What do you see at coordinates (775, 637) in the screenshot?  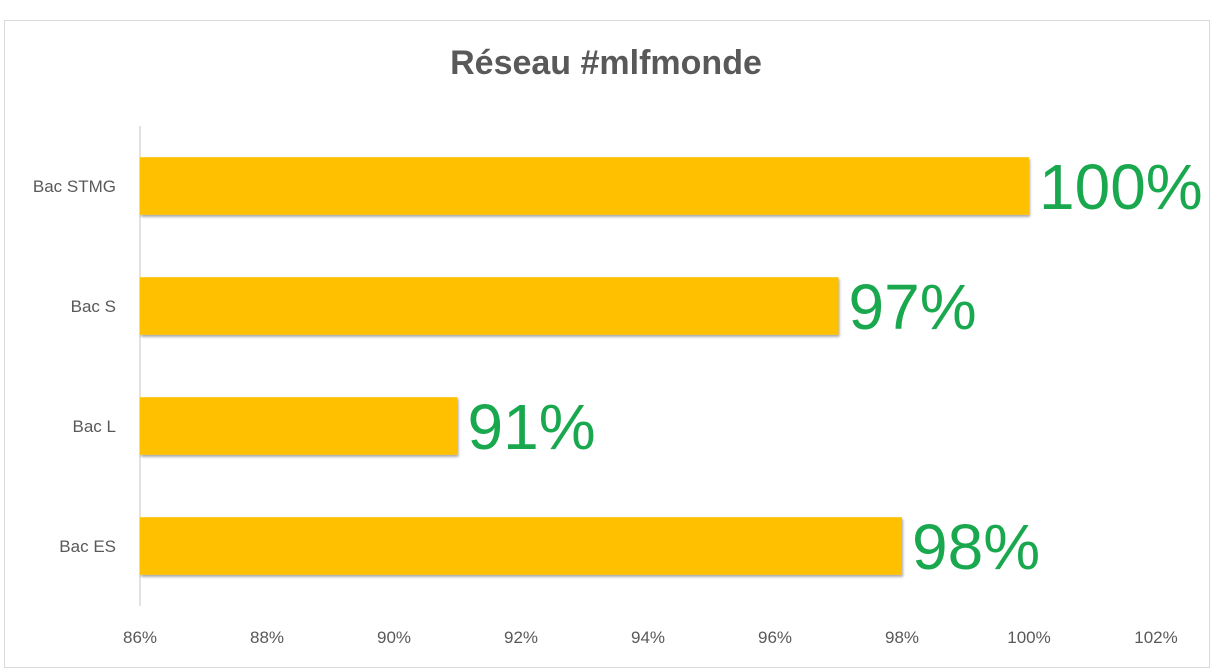 I see `x-tick-label: 96%` at bounding box center [775, 637].